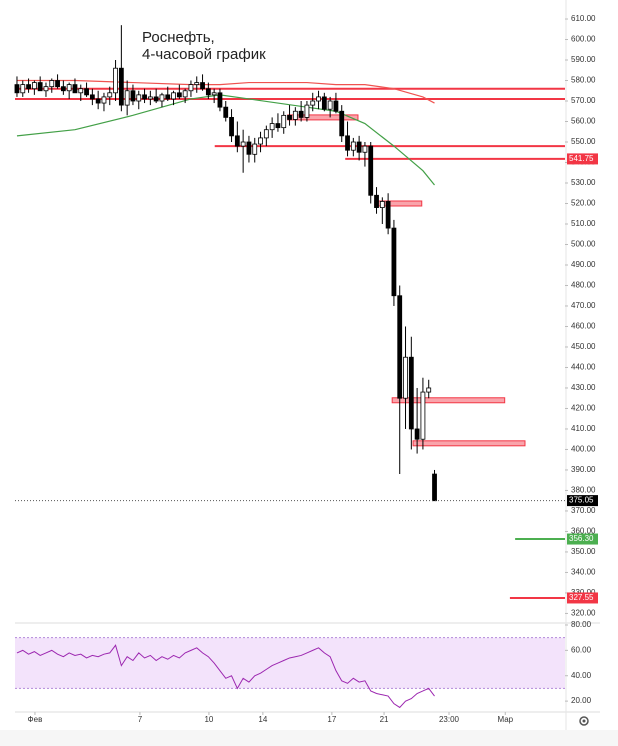  What do you see at coordinates (583, 387) in the screenshot?
I see `y-tick-label: 430.00` at bounding box center [583, 387].